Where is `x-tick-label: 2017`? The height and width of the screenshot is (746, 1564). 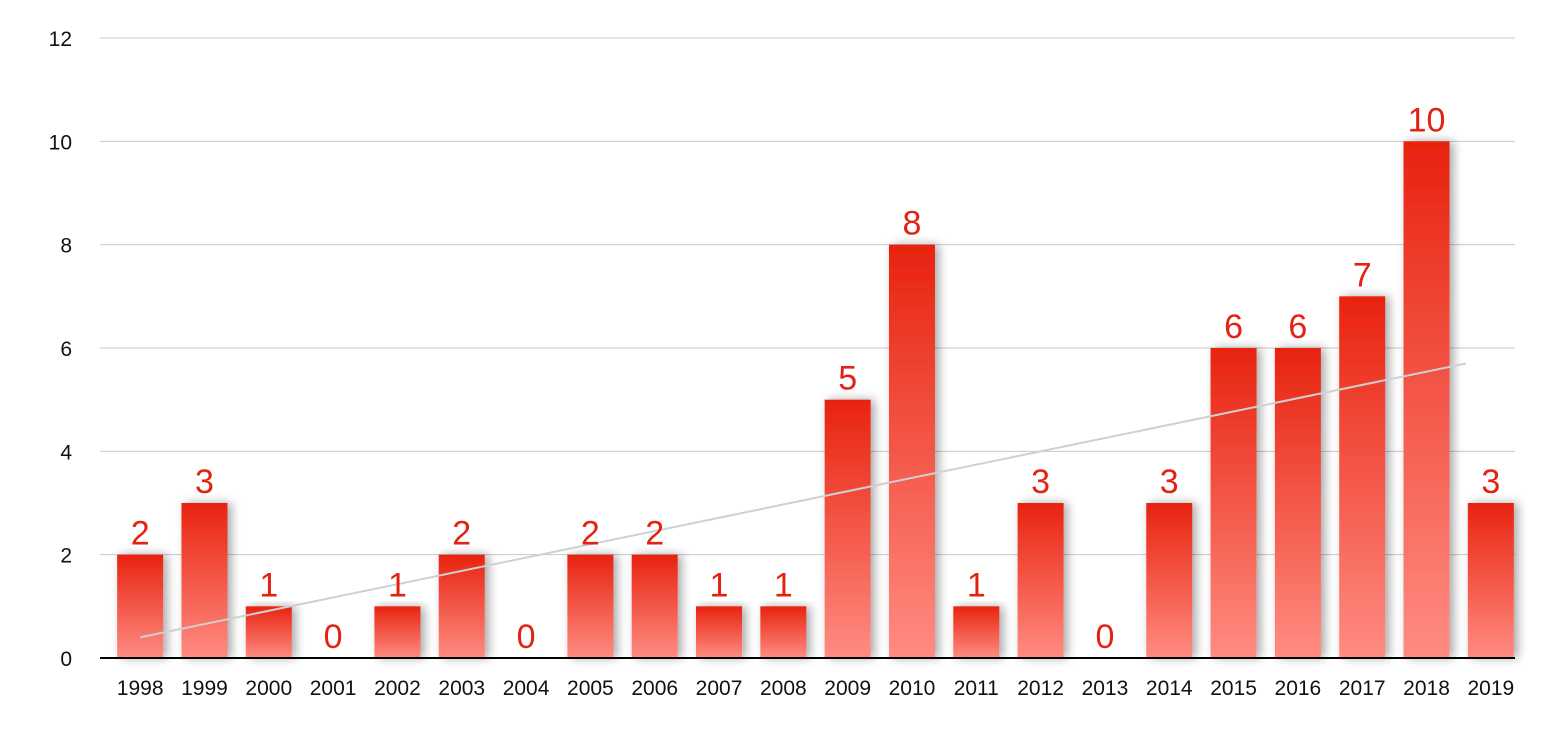
x-tick-label: 2017 is located at coordinates (1362, 688).